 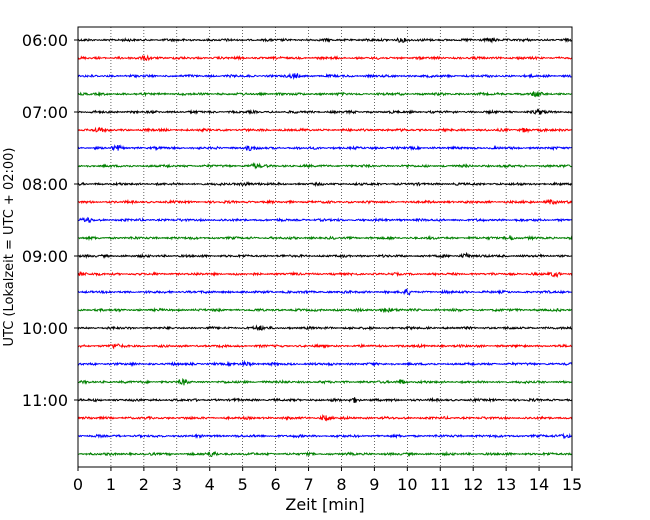 I want to click on x-tick-label: 12, so click(x=473, y=484).